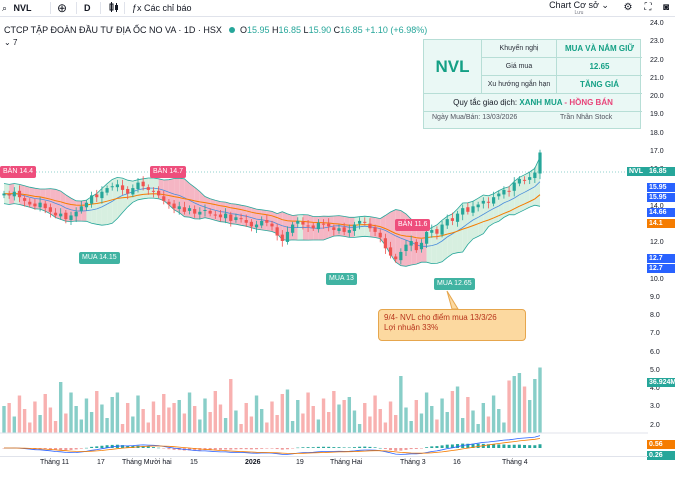 The image size is (675, 500). I want to click on macd-line, so click(272, 445).